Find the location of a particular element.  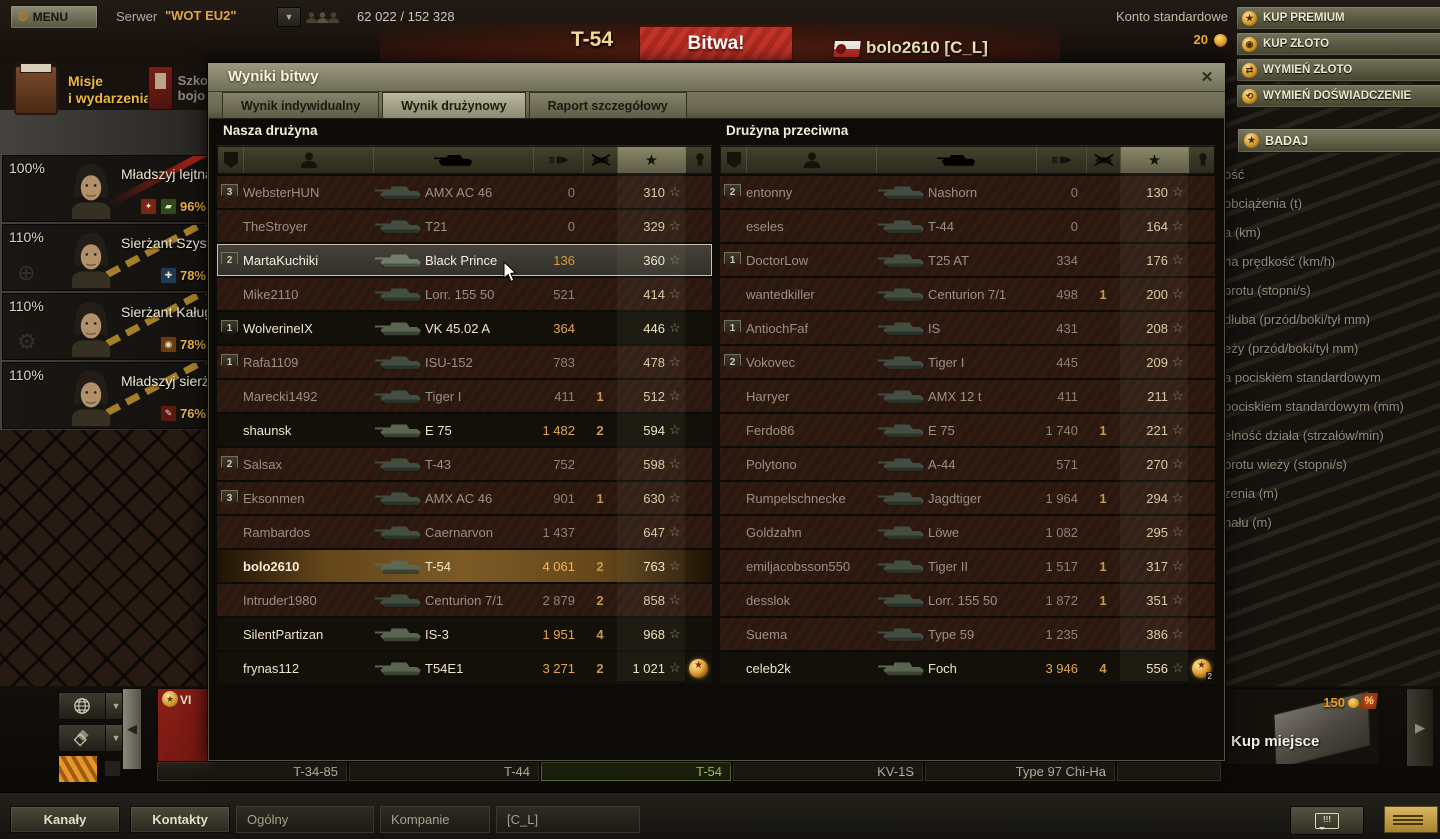

store-button: ⟲ WYMIEŃ DOŚWIADCZENIE is located at coordinates (1338, 96).